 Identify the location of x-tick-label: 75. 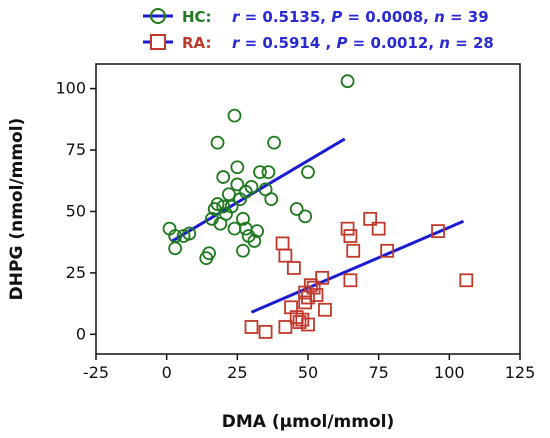
(378, 372).